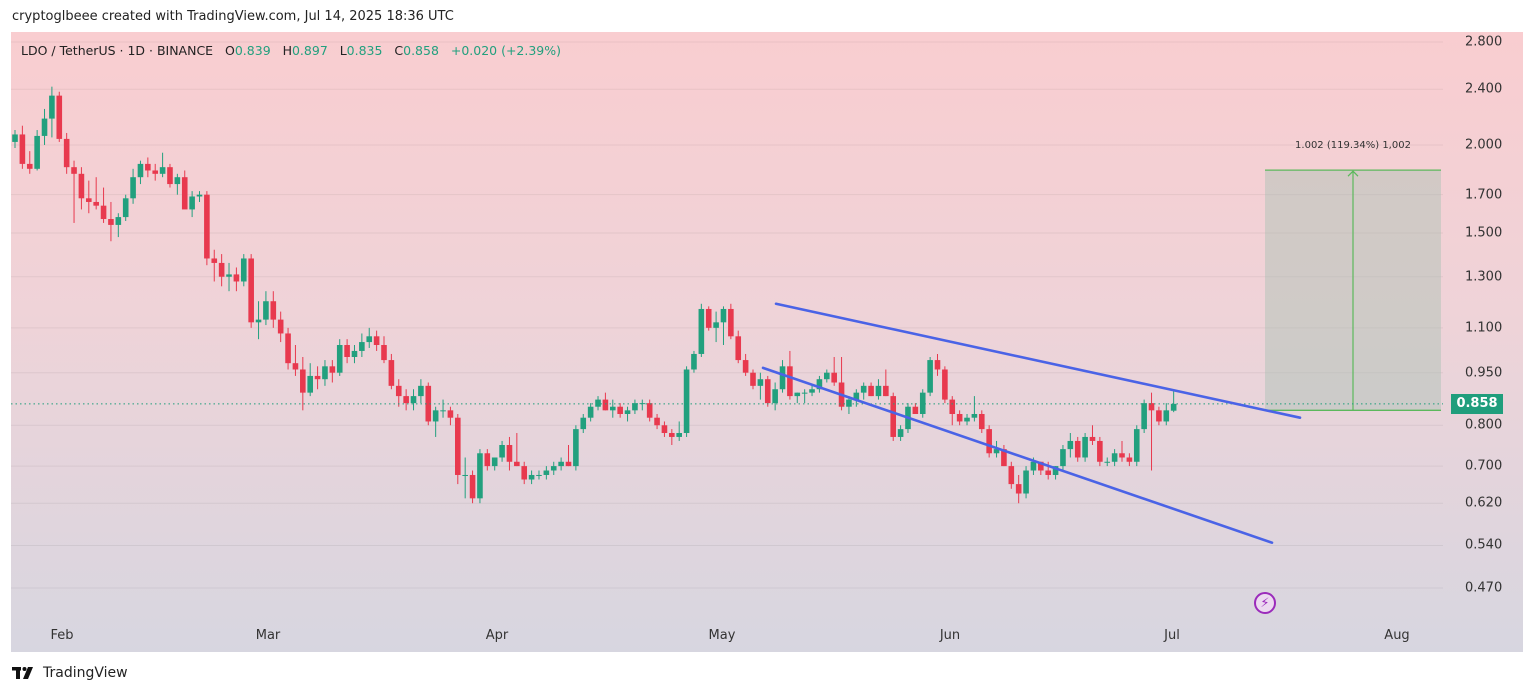  What do you see at coordinates (1484, 277) in the screenshot?
I see `price-tick: 1.300` at bounding box center [1484, 277].